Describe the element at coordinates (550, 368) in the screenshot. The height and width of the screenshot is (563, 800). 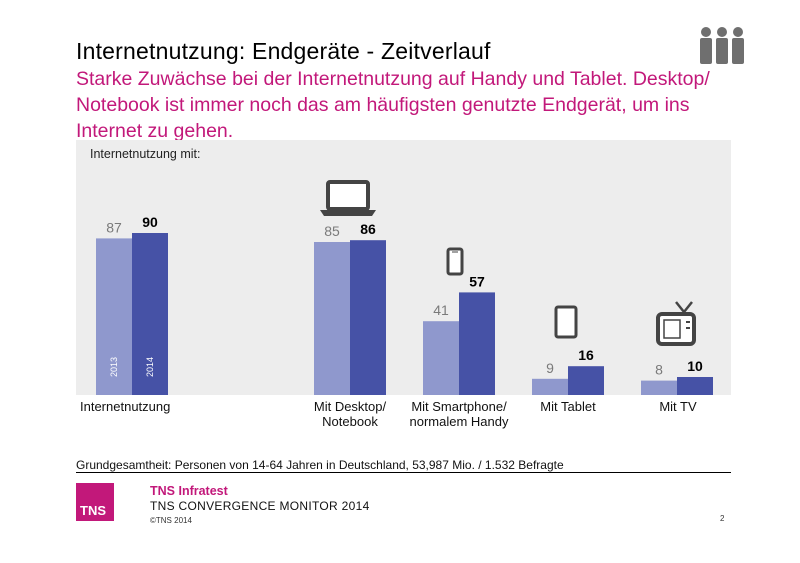
I see `value-label-2013-3: 9` at that location.